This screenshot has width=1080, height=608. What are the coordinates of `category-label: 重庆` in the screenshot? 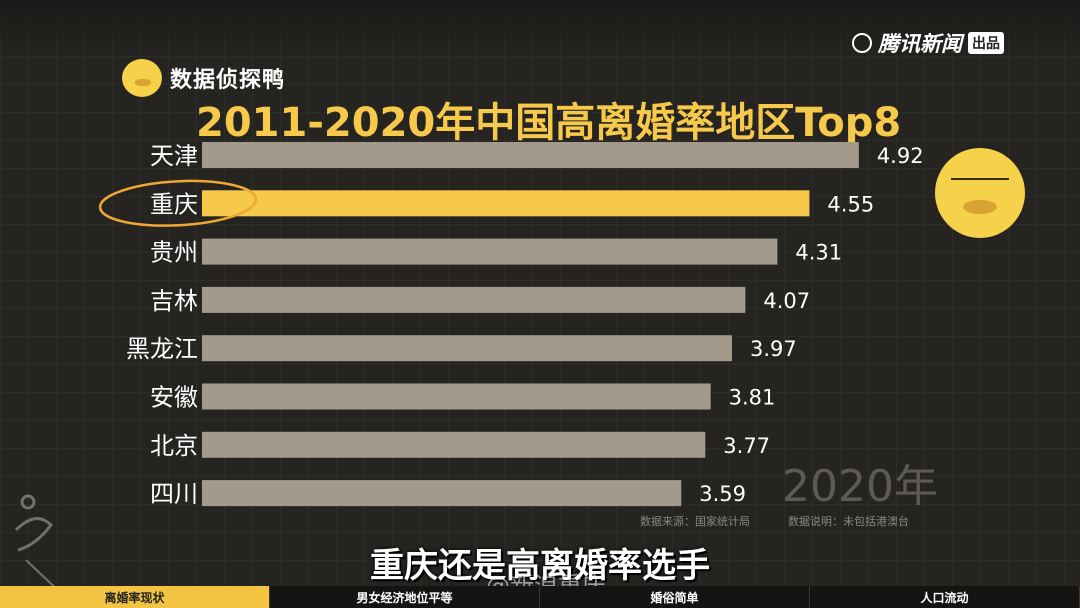 It's located at (174, 204).